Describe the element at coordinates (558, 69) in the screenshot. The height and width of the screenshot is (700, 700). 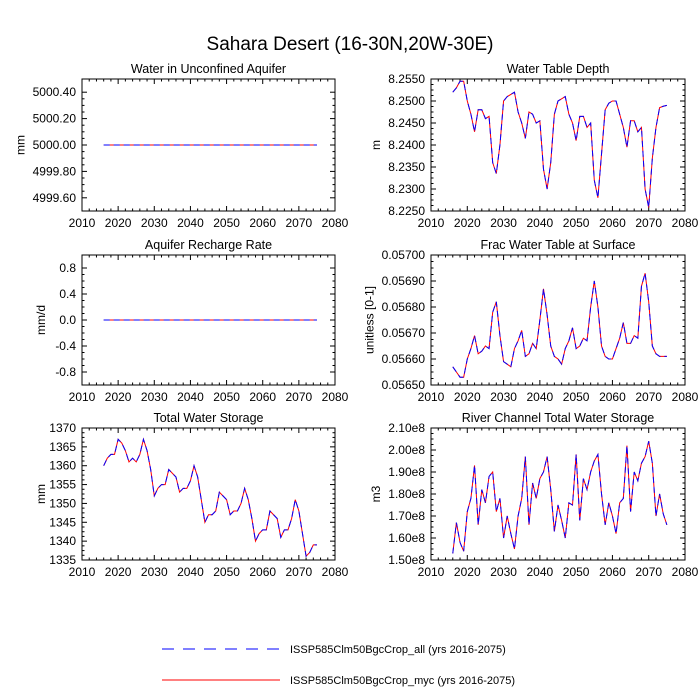
I see `panel-title: Water Table Depth` at that location.